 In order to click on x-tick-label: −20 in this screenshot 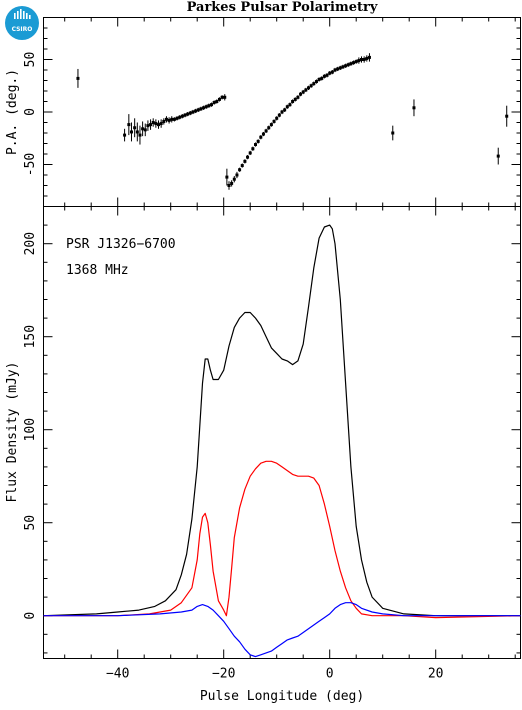, I will do `click(223, 674)`.